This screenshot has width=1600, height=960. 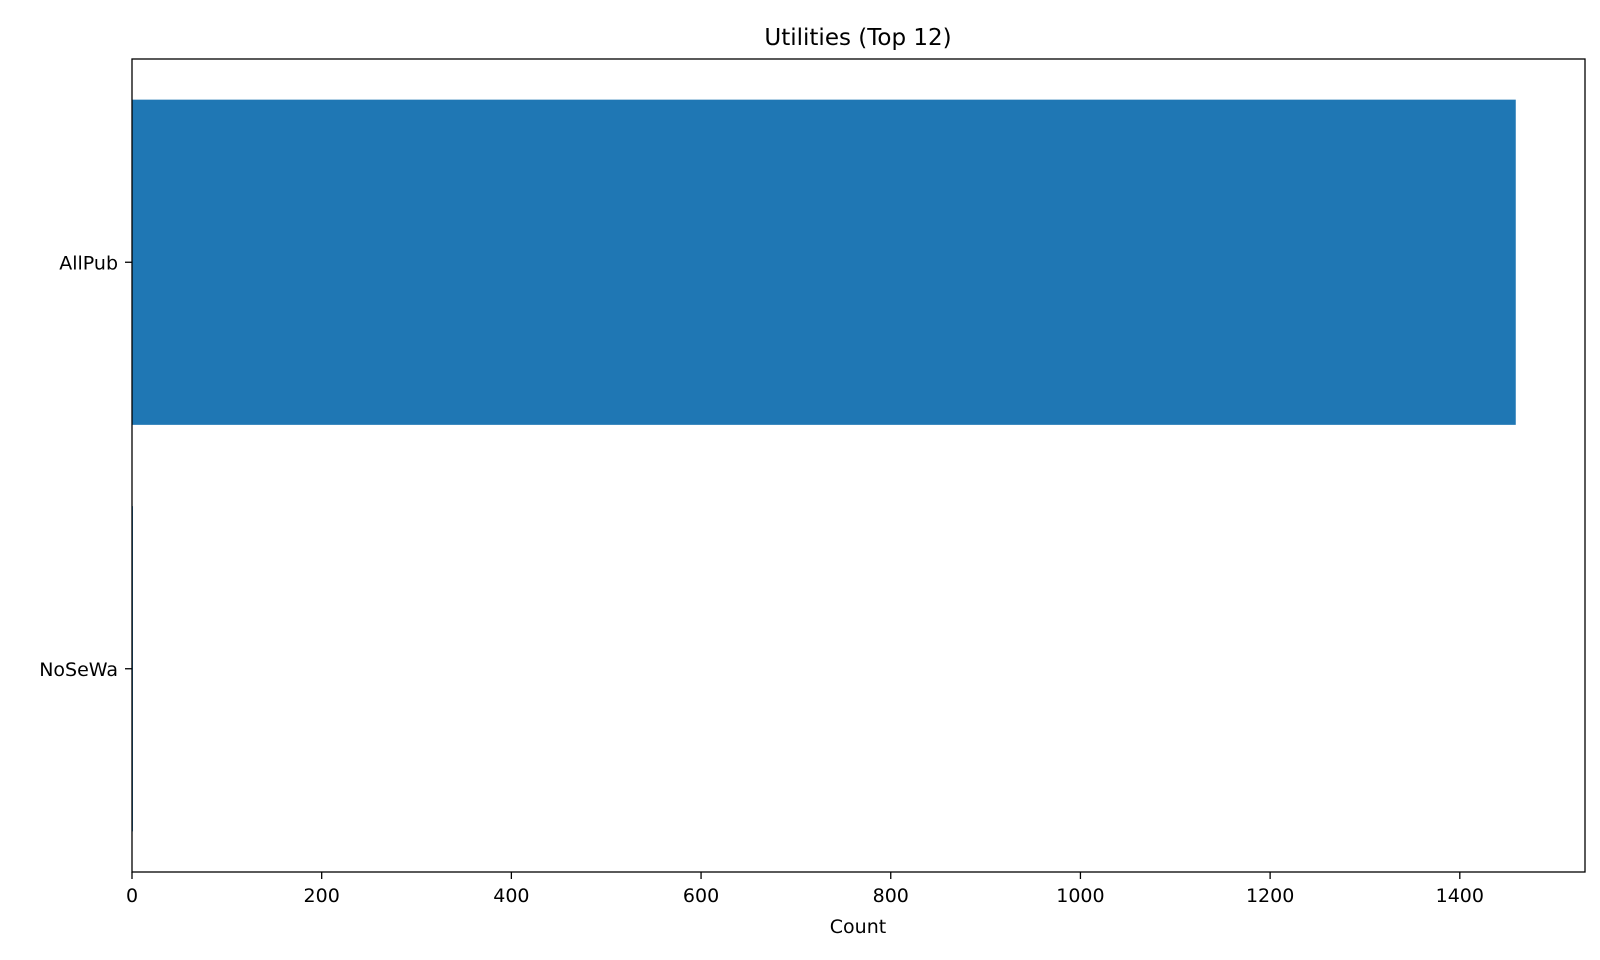 I want to click on x-axis: 0 200 400 600 800 1000 1200 1400, so click(x=805, y=889).